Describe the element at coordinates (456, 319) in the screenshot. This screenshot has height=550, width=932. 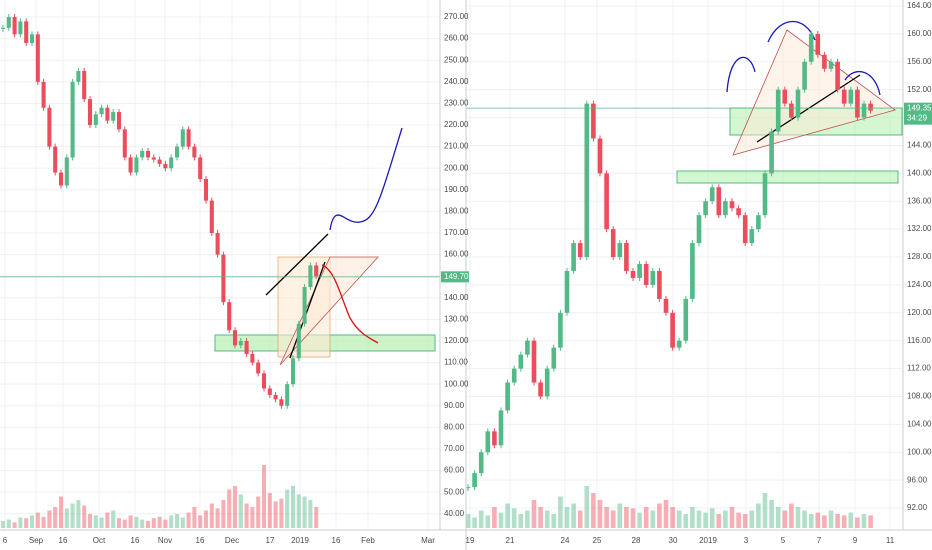
I see `y-tick-label: 130.00` at that location.